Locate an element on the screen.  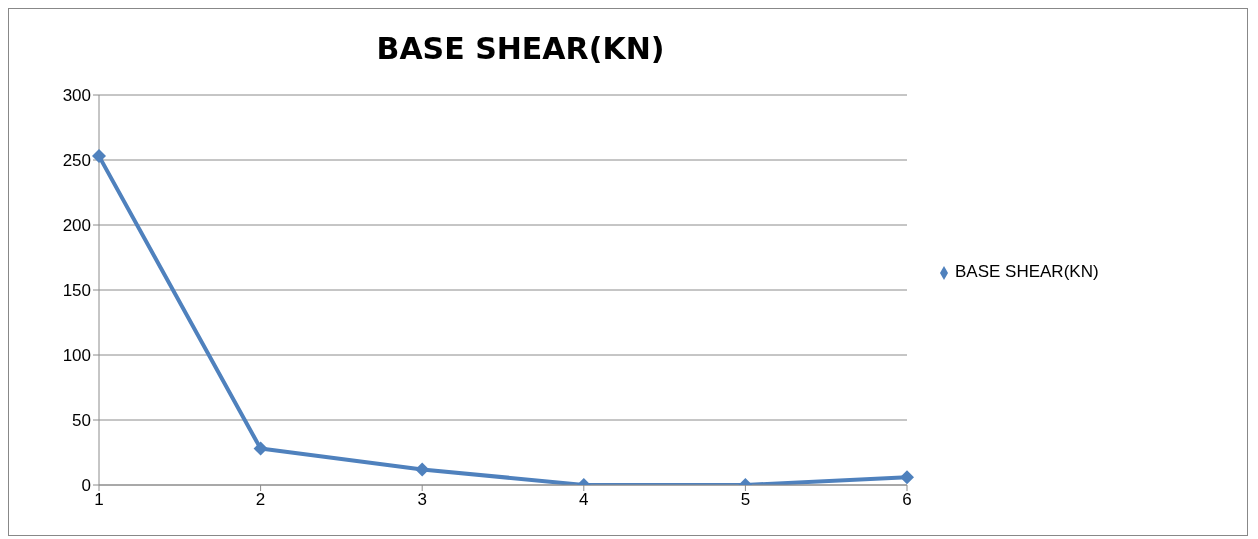
x-tick-label: 3 is located at coordinates (422, 500).